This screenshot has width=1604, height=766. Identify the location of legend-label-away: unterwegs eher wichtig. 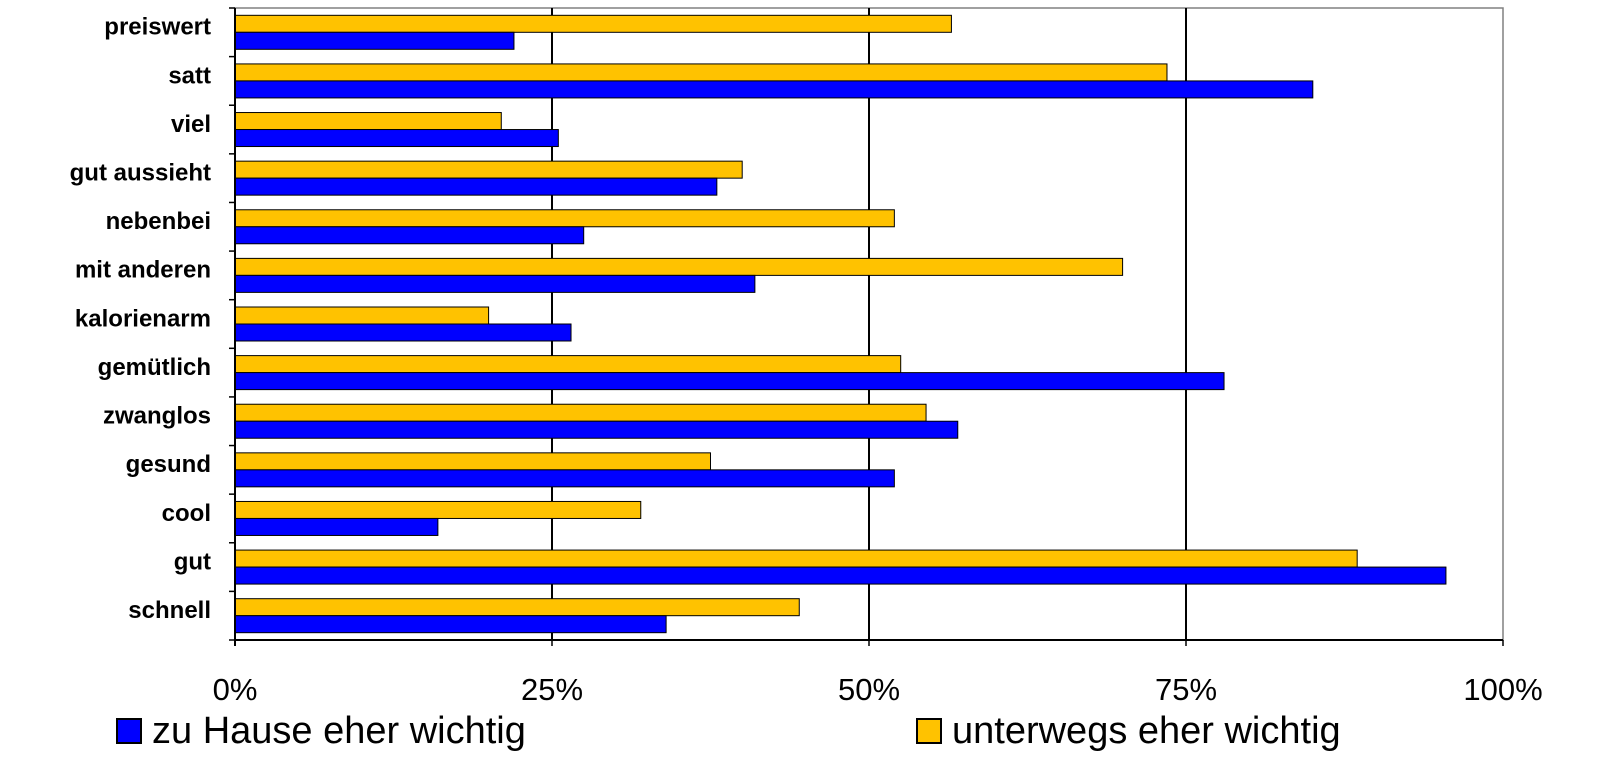
(1146, 730).